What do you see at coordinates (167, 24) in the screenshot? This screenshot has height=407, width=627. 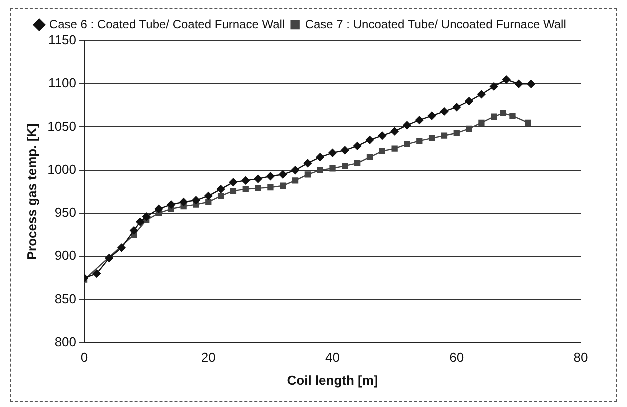 I see `legend-label: Case 6 : Coated Tube/ Coated Furnace Wall` at bounding box center [167, 24].